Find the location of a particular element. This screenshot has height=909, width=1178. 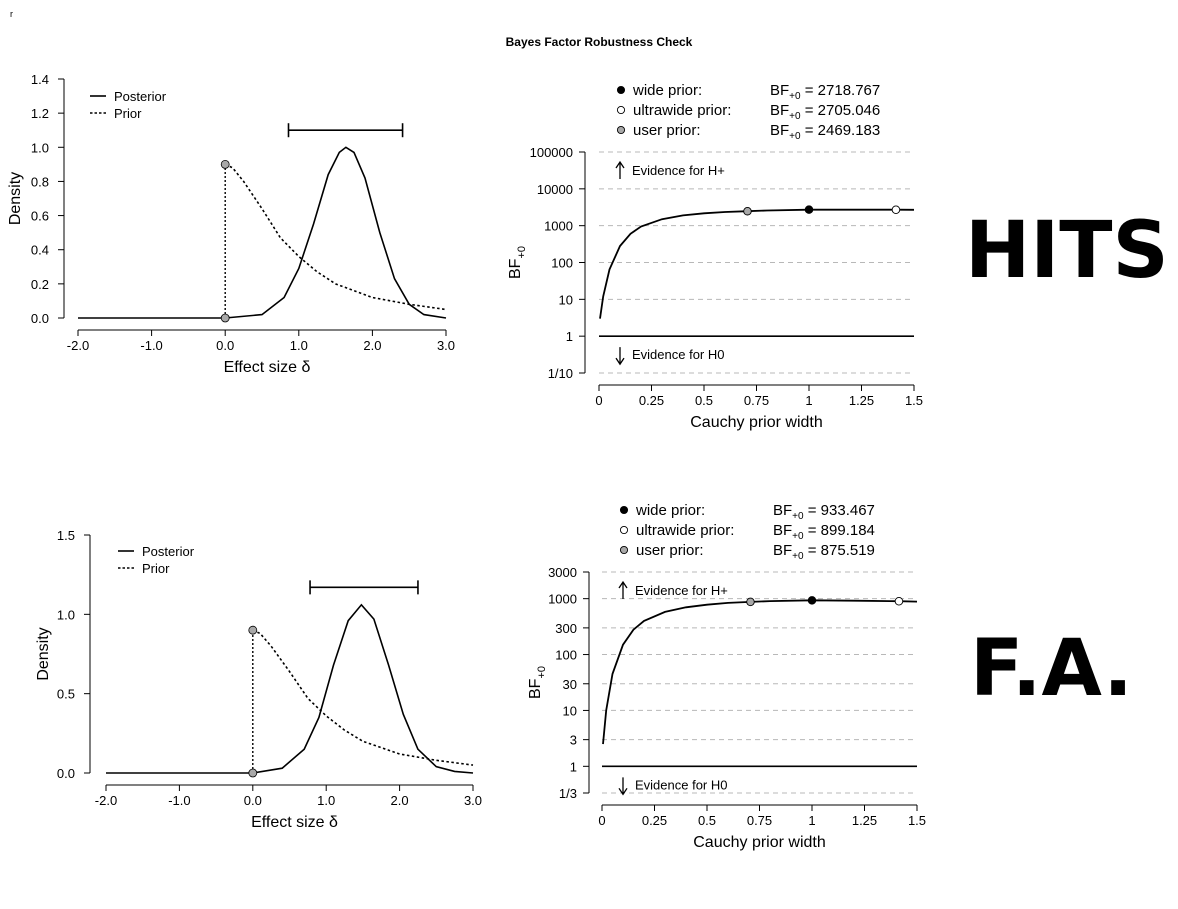

y-tick-label: 1/3 is located at coordinates (568, 793).